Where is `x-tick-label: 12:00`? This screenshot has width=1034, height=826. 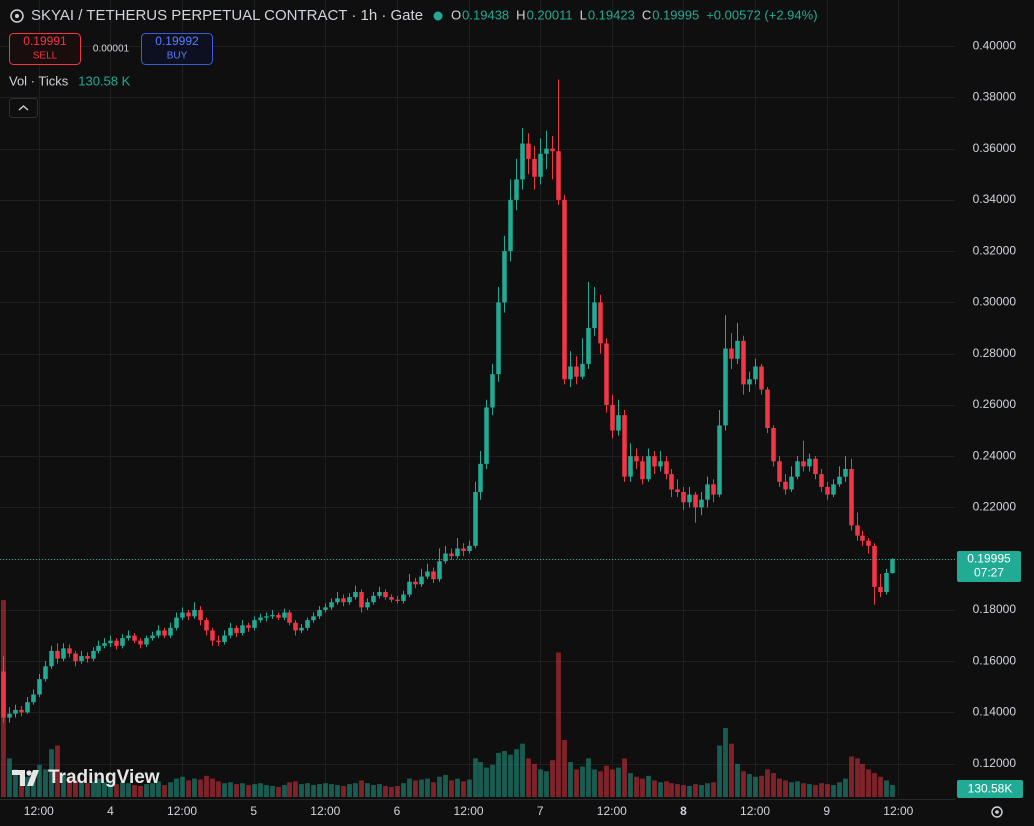
x-tick-label: 12:00 is located at coordinates (755, 811).